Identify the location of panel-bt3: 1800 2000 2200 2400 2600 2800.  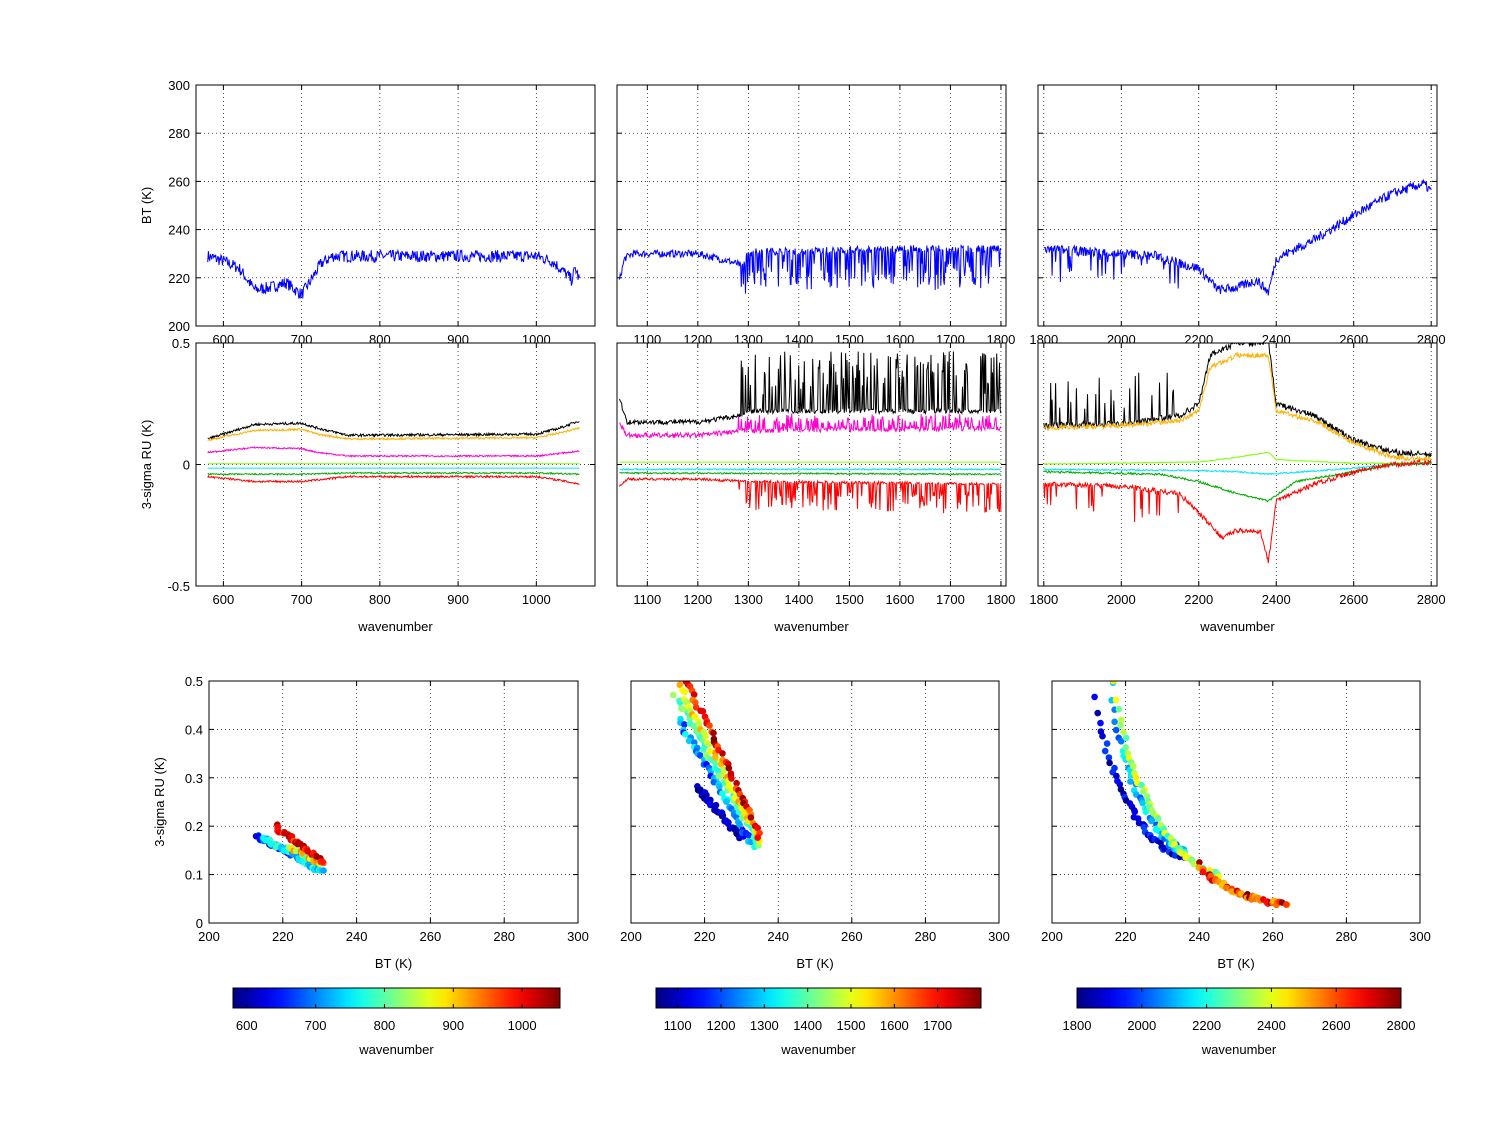
(1237, 215).